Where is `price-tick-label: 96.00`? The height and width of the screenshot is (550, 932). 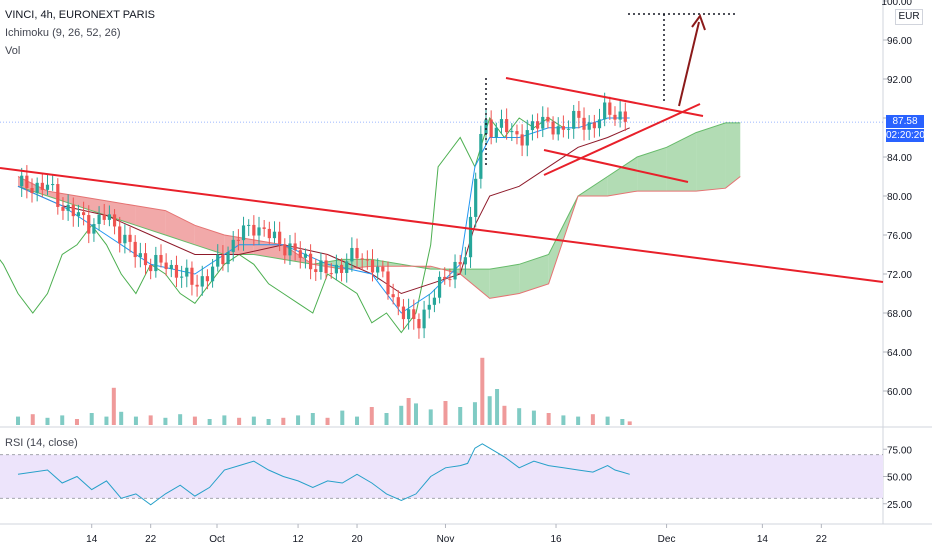
price-tick-label: 96.00 is located at coordinates (899, 41).